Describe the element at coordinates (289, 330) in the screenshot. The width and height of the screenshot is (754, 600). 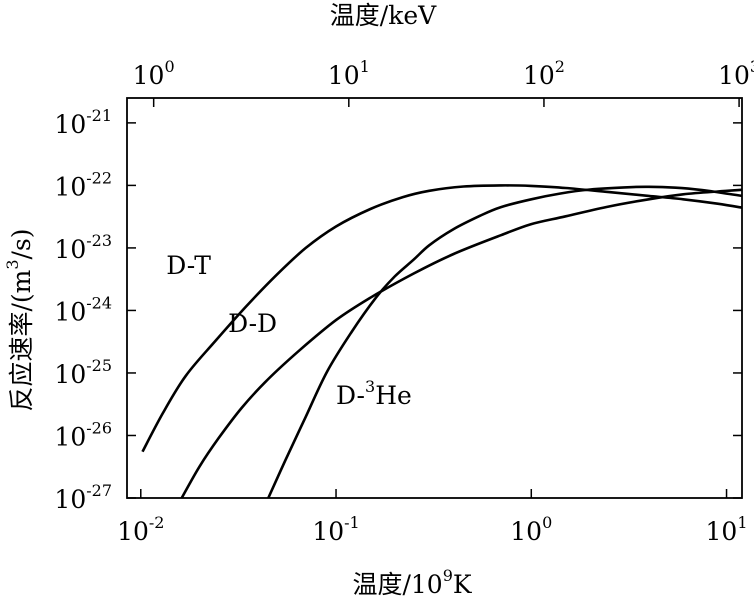
I see `labels-layer: D-T D-D D-3He` at that location.